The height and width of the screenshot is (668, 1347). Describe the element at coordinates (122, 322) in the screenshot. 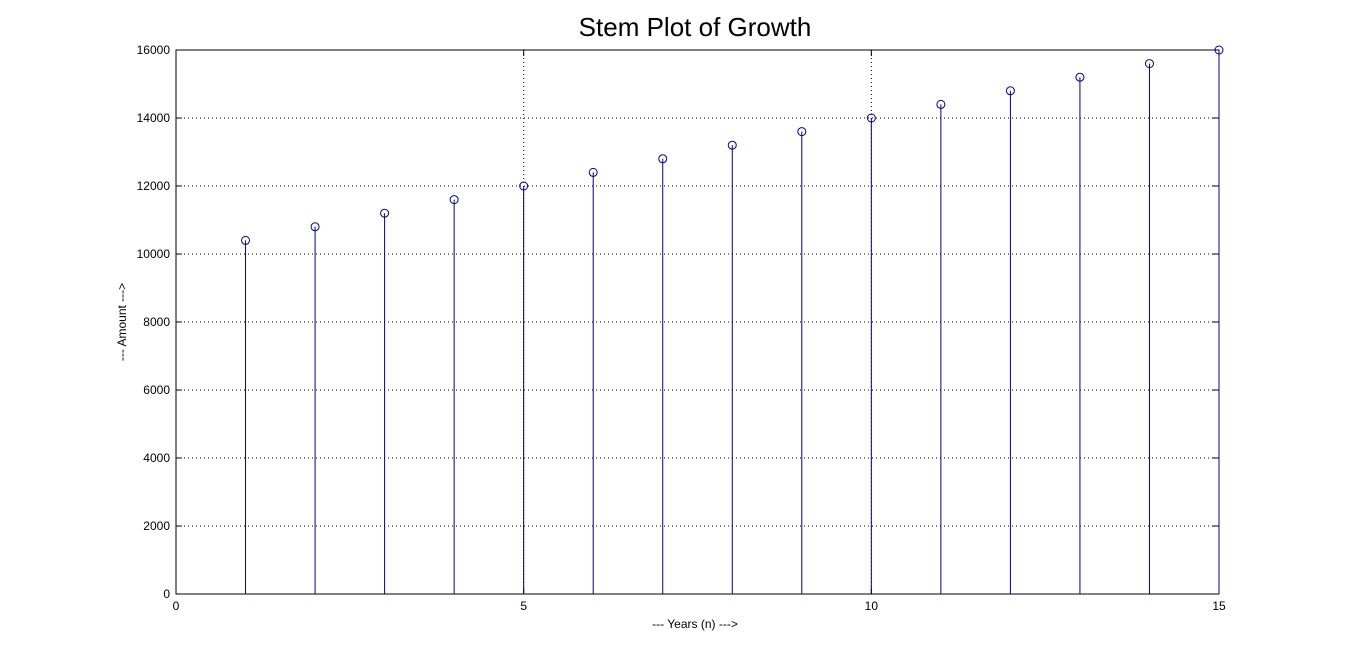

I see `y-axis-label: --- Amount --->` at that location.